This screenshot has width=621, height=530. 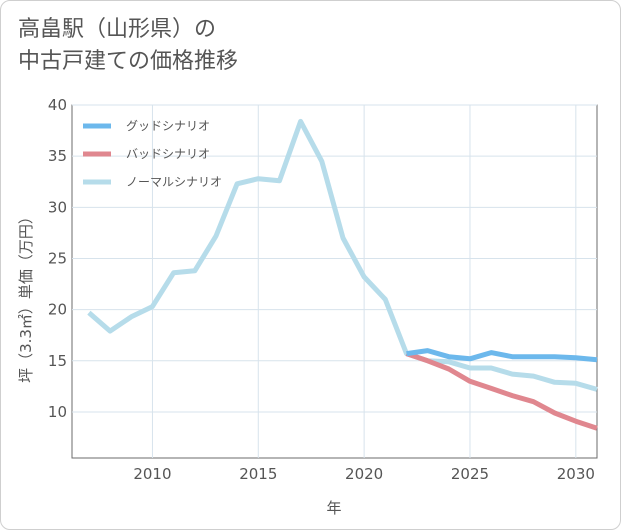 What do you see at coordinates (57, 156) in the screenshot?
I see `y-tick-label-35: 35` at bounding box center [57, 156].